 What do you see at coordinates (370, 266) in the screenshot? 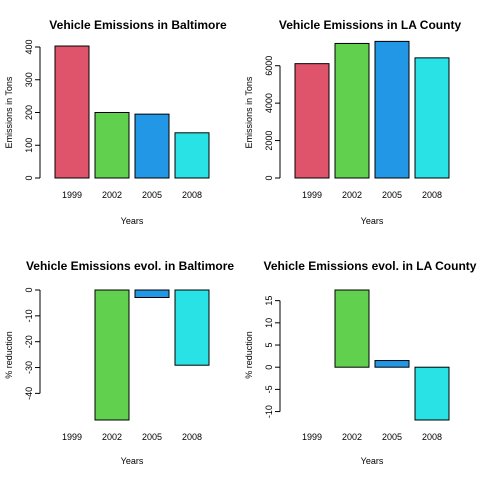
I see `chart-title: Vehicle Emissions evol. in LA County` at bounding box center [370, 266].